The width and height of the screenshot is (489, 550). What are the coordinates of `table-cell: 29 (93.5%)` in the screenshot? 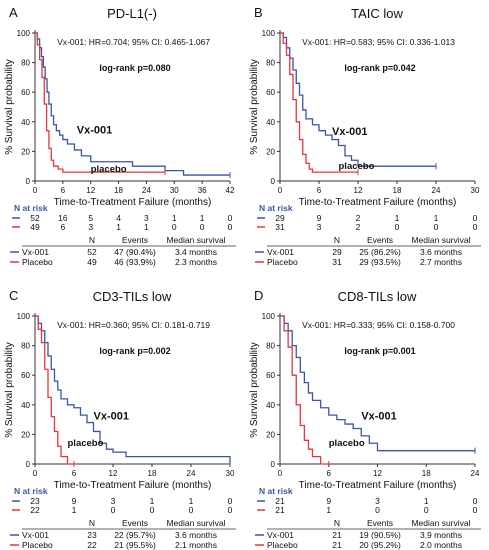 It's located at (380, 262).